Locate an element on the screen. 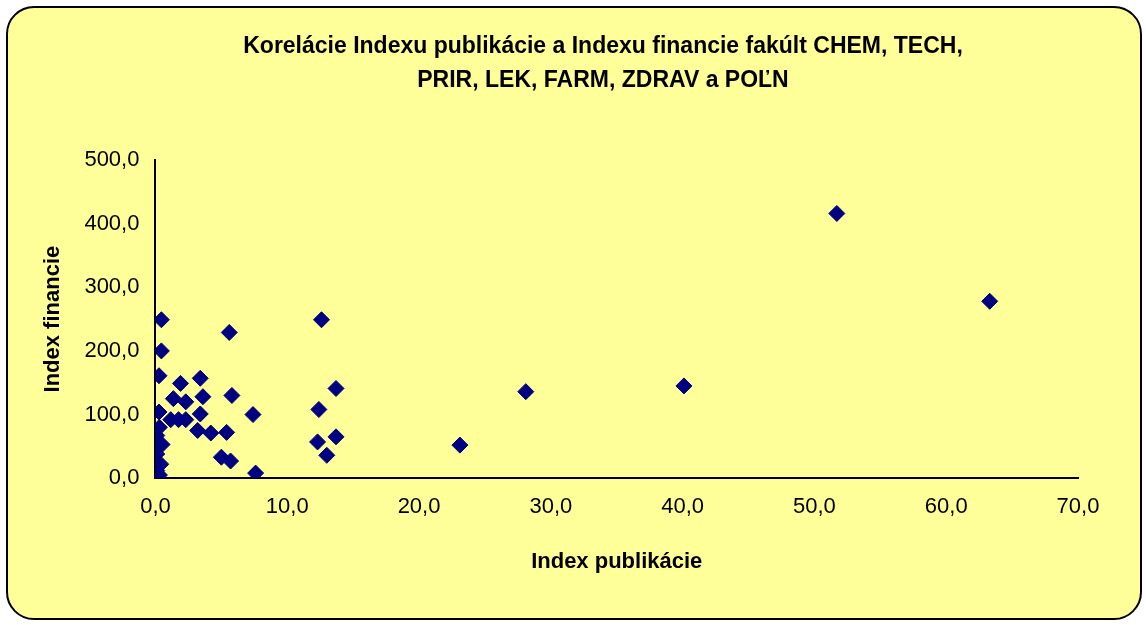  x-tick-label: 20,0 is located at coordinates (419, 506).